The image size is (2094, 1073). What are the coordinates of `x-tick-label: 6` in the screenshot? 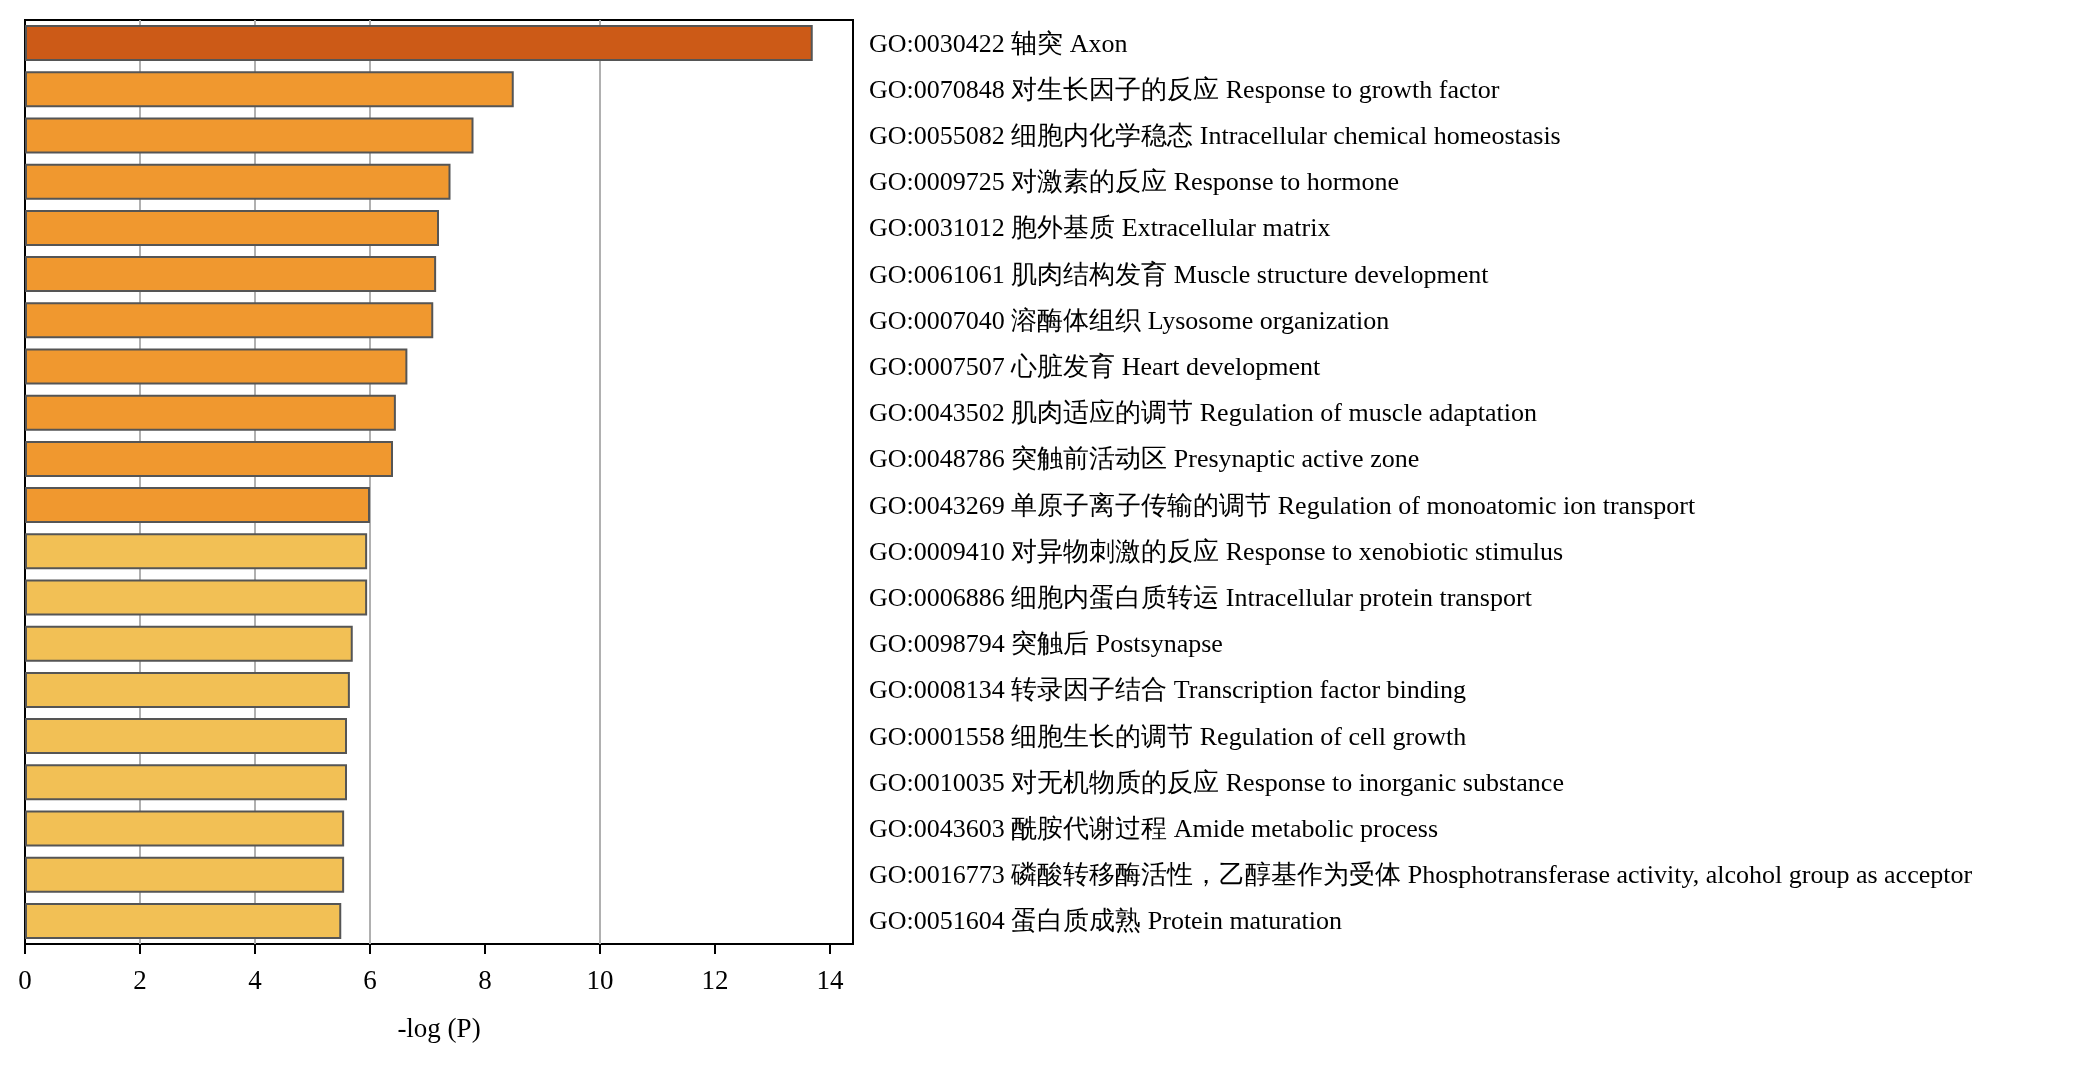 It's located at (370, 979).